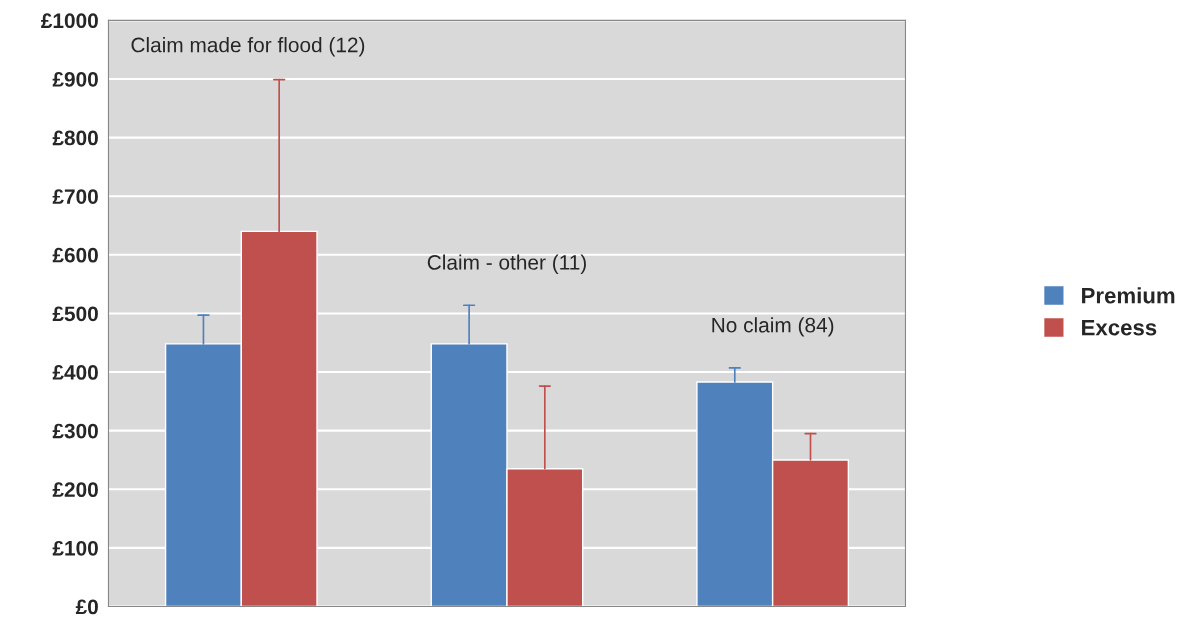 The height and width of the screenshot is (617, 1179). What do you see at coordinates (75, 548) in the screenshot?
I see `y-tick-label: £100` at bounding box center [75, 548].